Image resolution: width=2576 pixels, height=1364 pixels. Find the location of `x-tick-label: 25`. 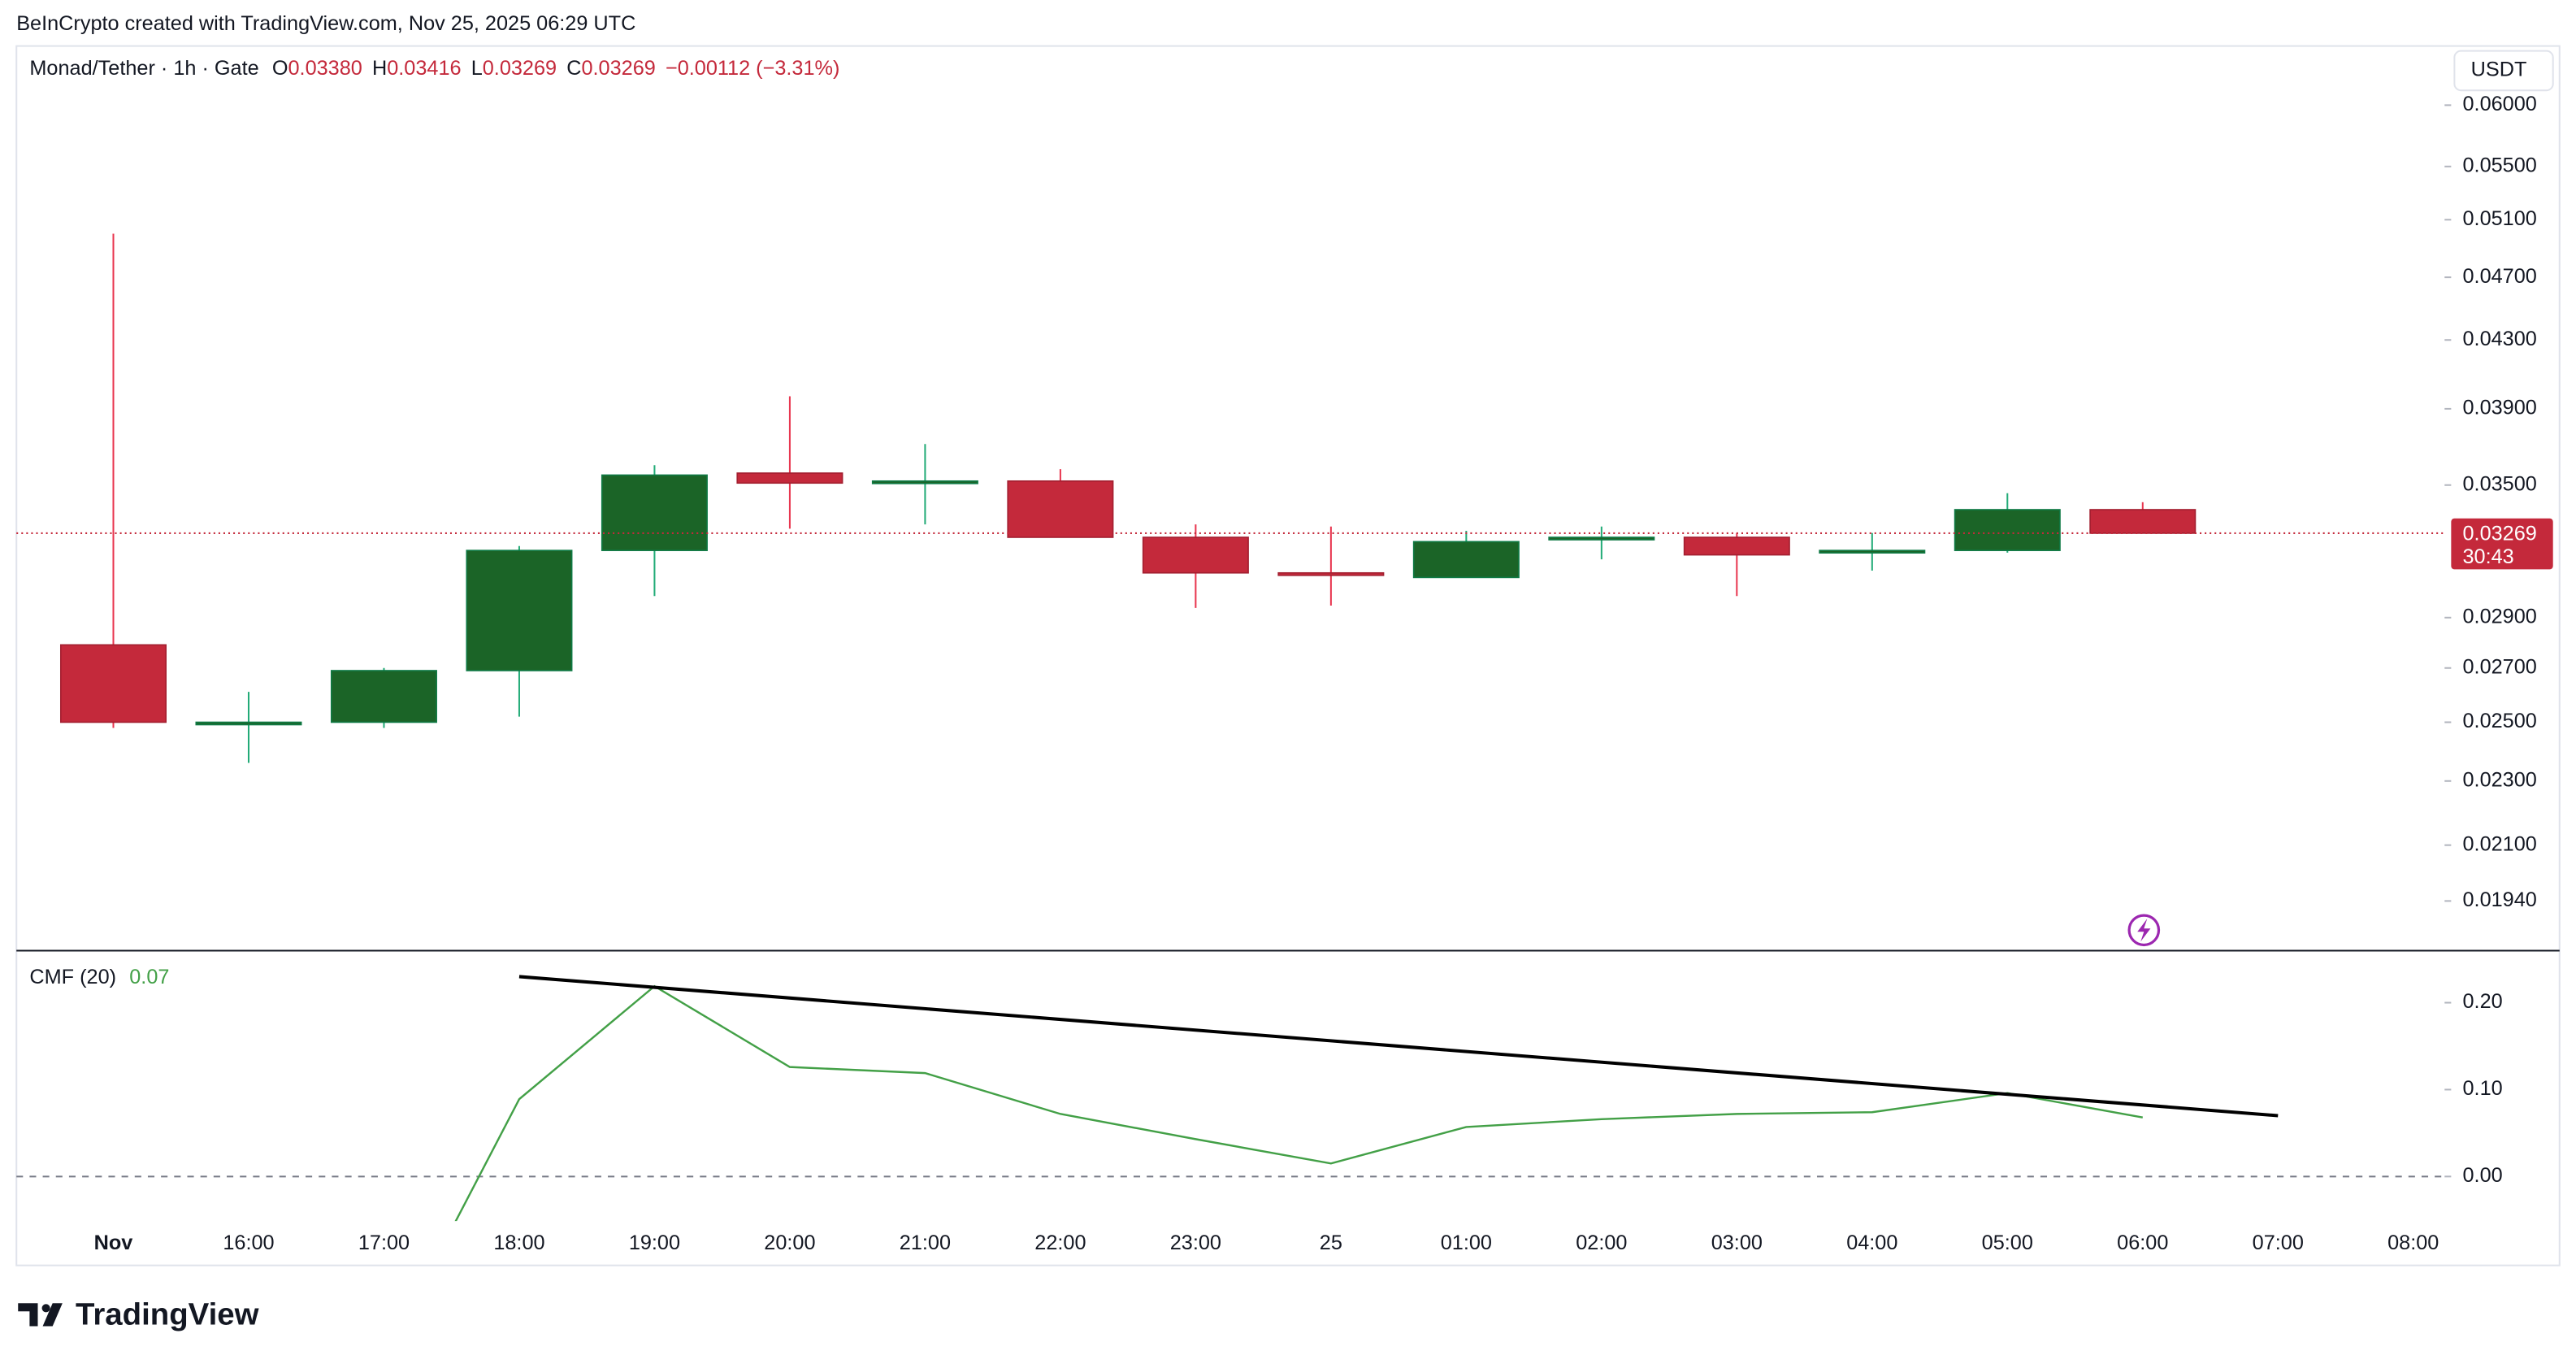

x-tick-label: 25 is located at coordinates (1331, 1243).